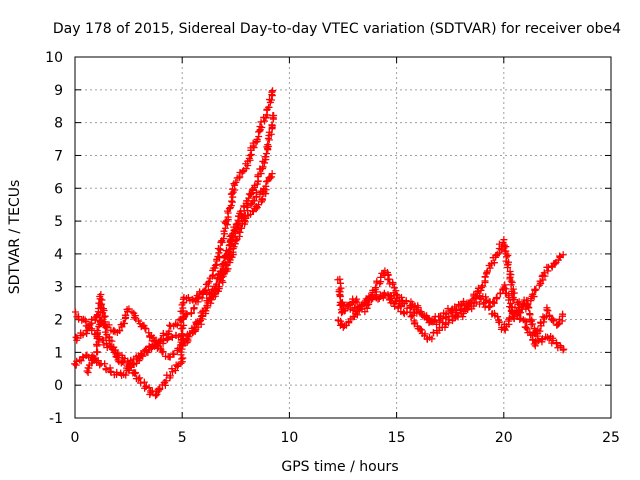 Image resolution: width=640 pixels, height=480 pixels. Describe the element at coordinates (58, 91) in the screenshot. I see `y-tick-label: 9` at that location.